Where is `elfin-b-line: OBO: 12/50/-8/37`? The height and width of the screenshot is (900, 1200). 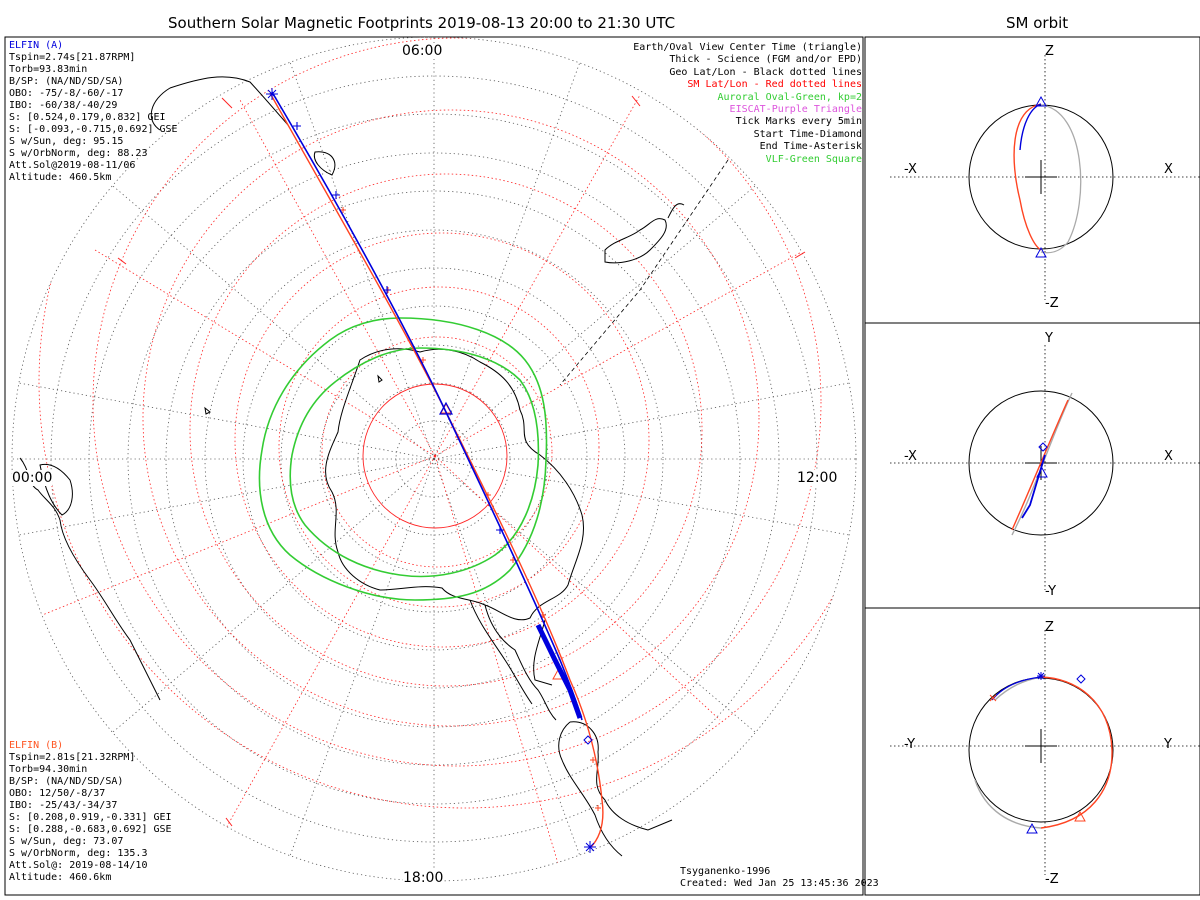 elfin-b-line: OBO: 12/50/-8/37 is located at coordinates (57, 793).